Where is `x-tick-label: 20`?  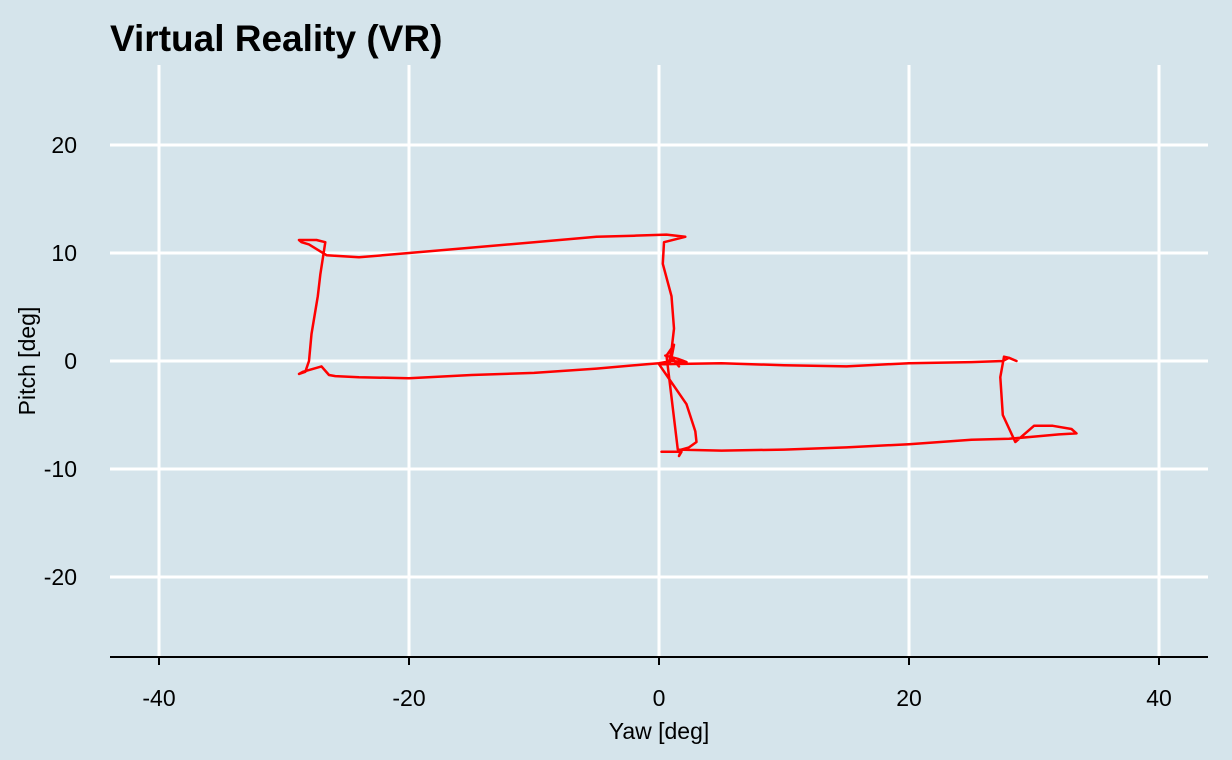 x-tick-label: 20 is located at coordinates (909, 698).